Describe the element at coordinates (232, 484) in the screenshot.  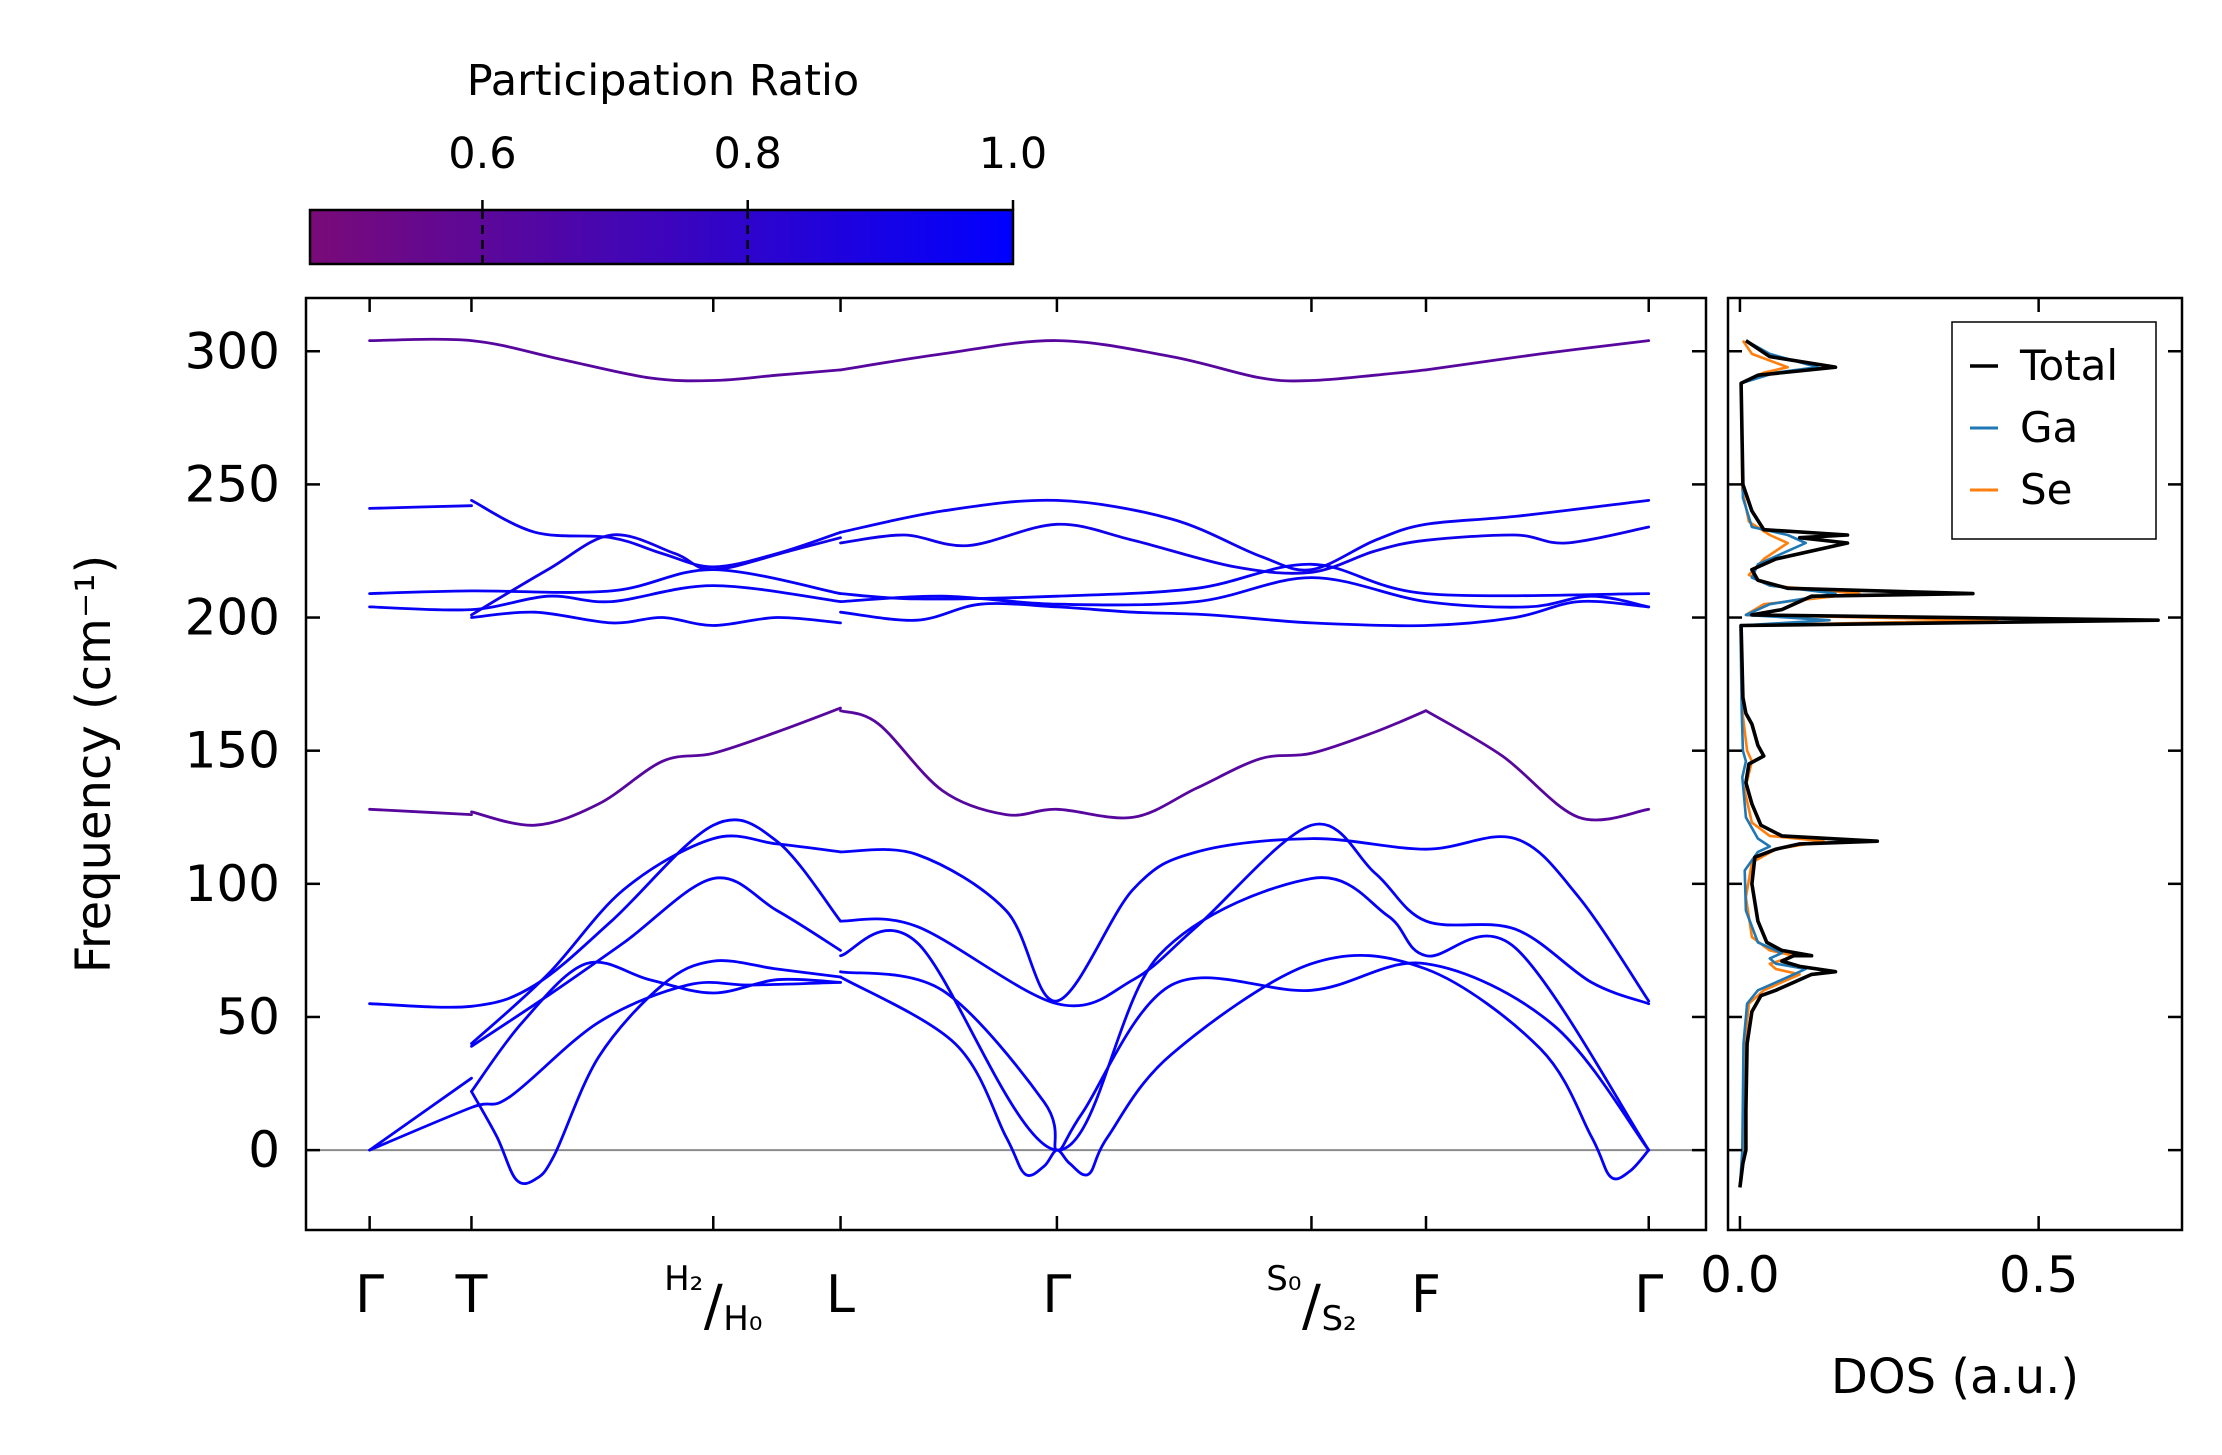
I see `y-tick-label: 250` at that location.